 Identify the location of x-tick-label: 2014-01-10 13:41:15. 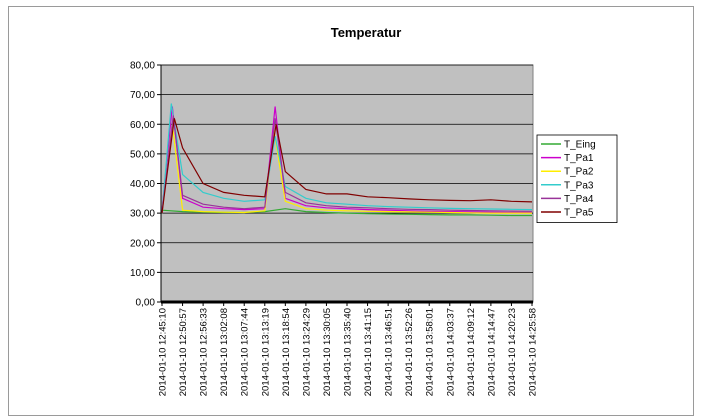
(368, 352).